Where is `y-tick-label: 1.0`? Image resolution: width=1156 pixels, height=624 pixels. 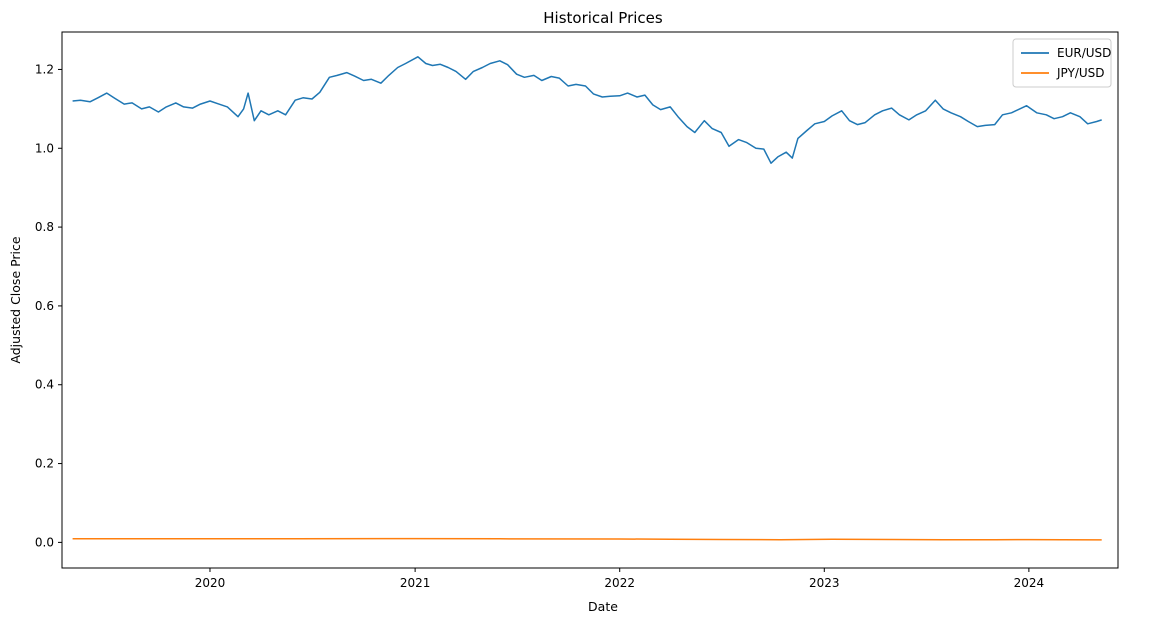
y-tick-label: 1.0 is located at coordinates (44, 148).